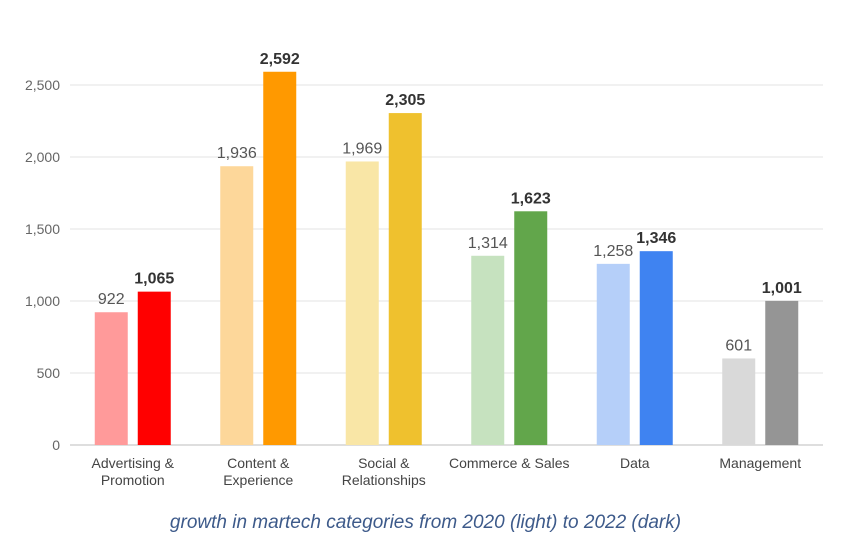 This screenshot has height=557, width=851. I want to click on category-label: Social & Relationships, so click(384, 471).